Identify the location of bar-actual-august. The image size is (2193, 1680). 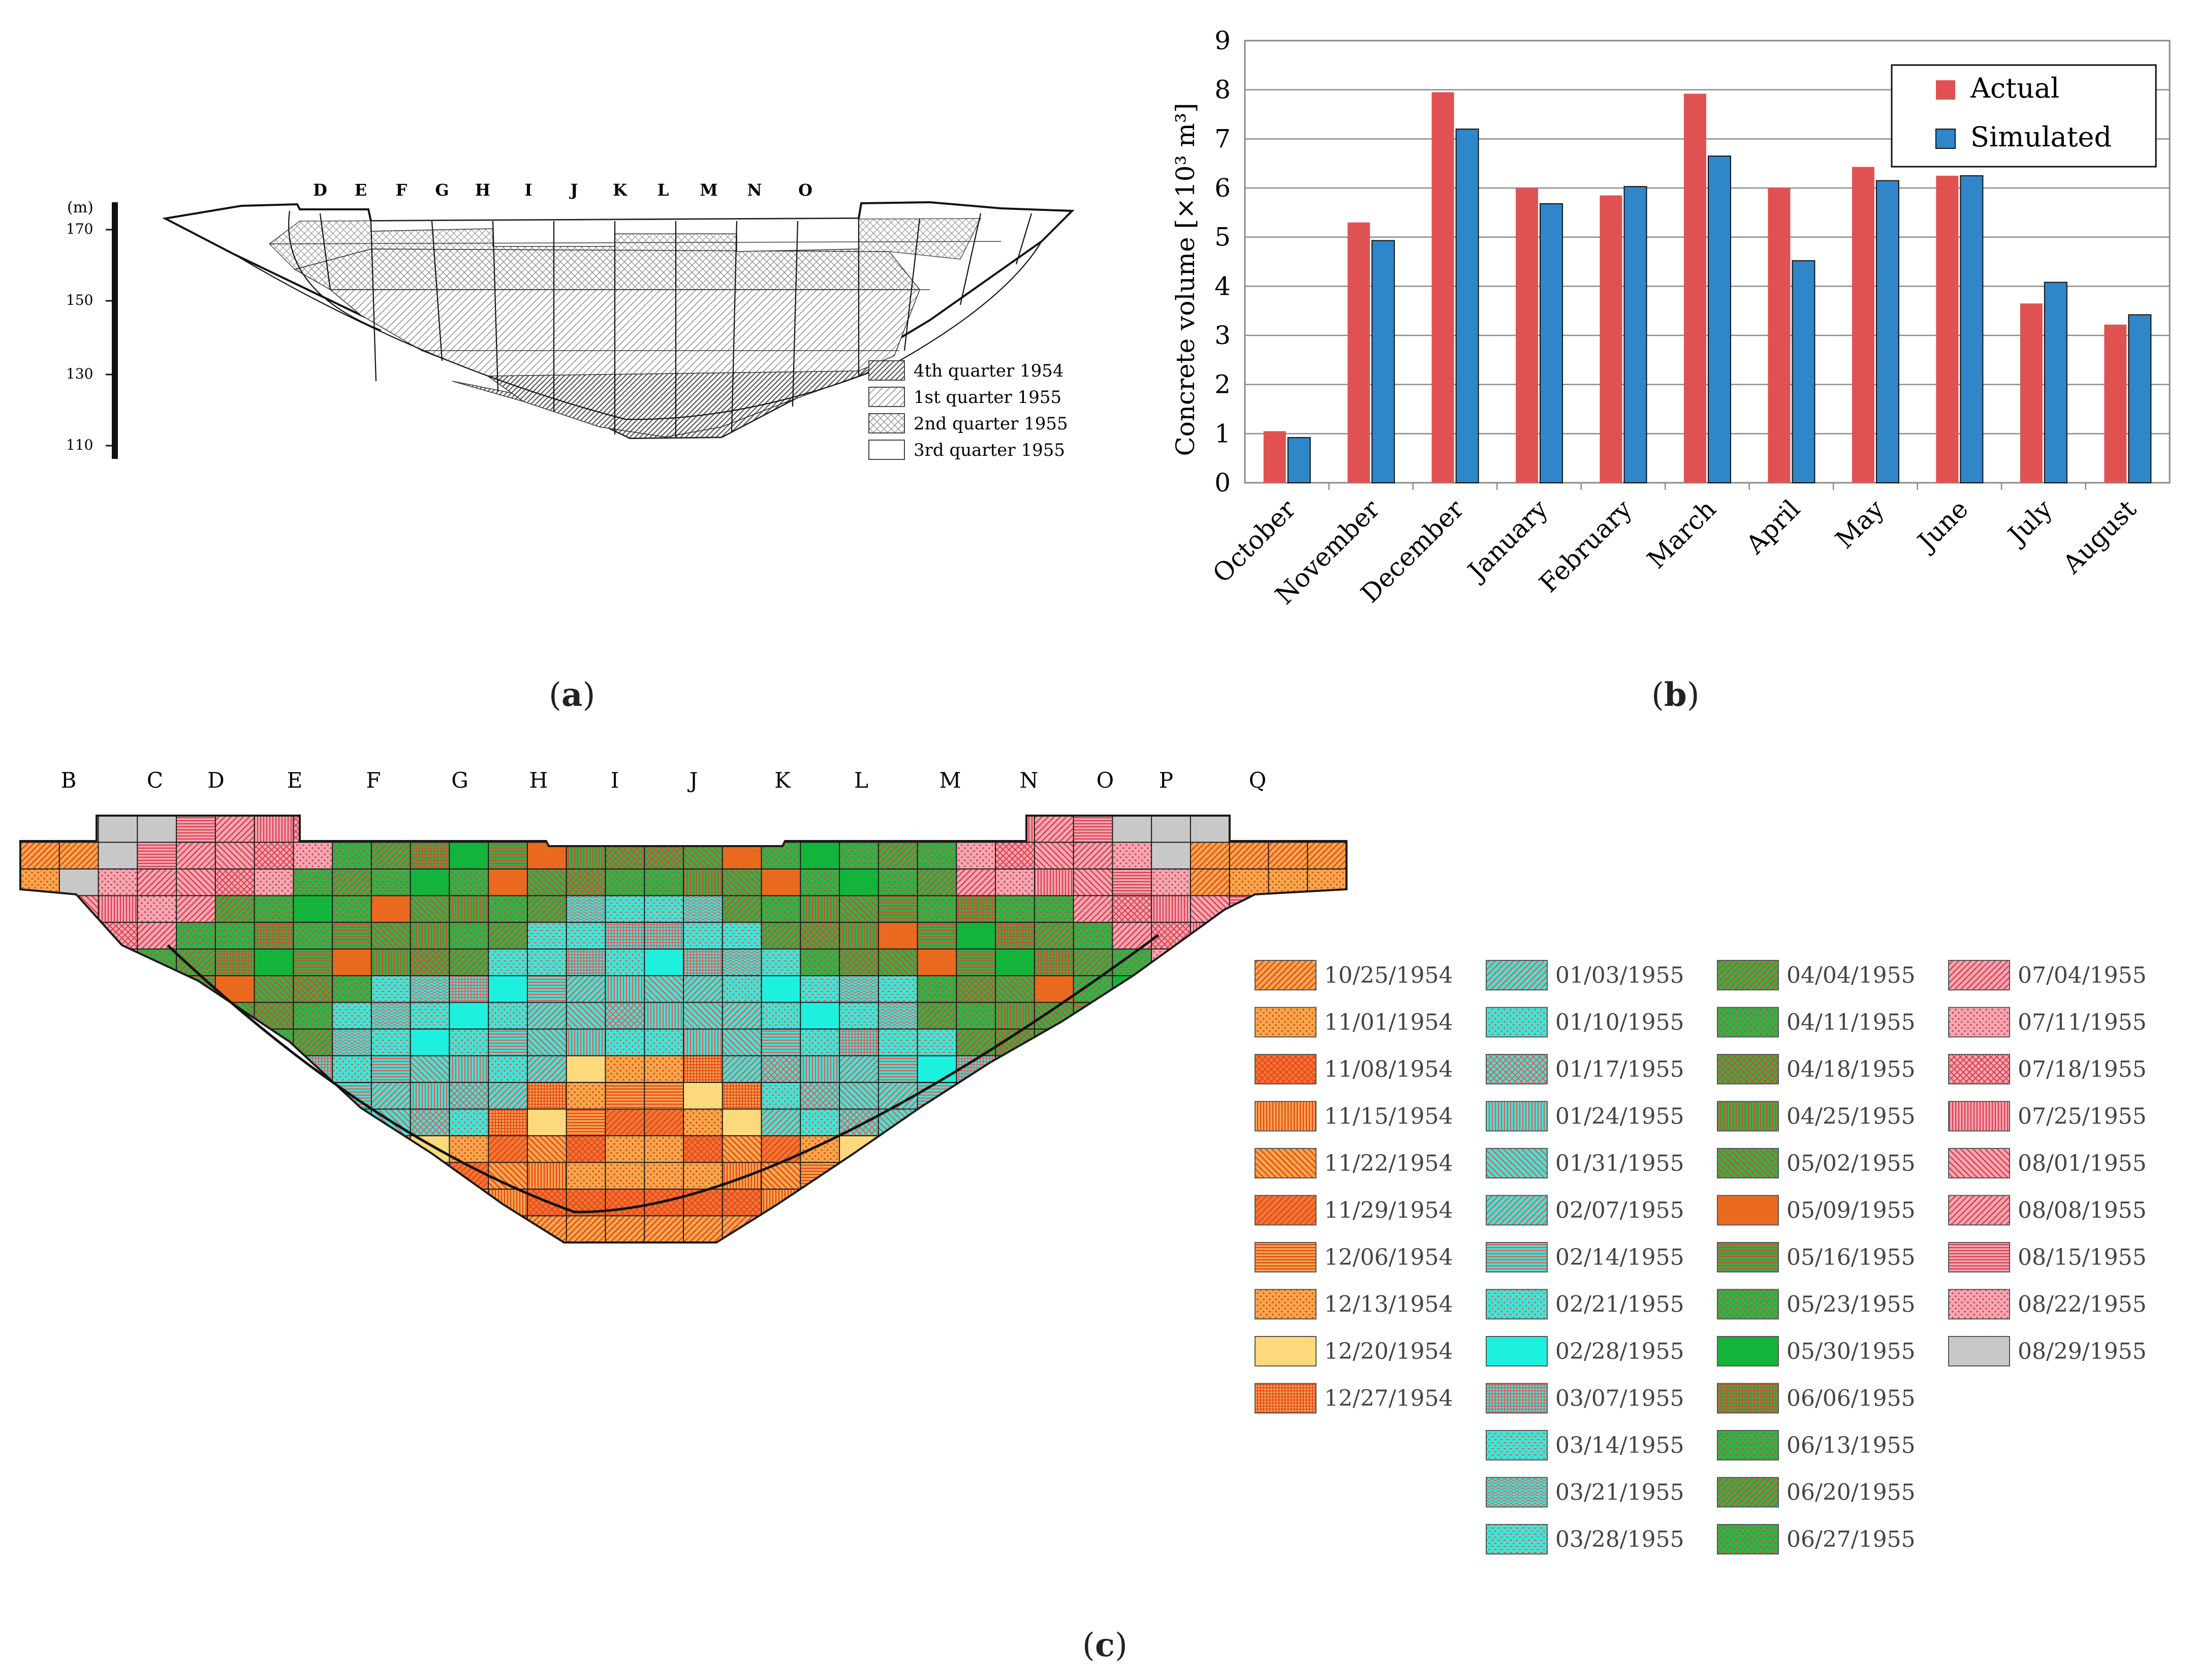
(2115, 403).